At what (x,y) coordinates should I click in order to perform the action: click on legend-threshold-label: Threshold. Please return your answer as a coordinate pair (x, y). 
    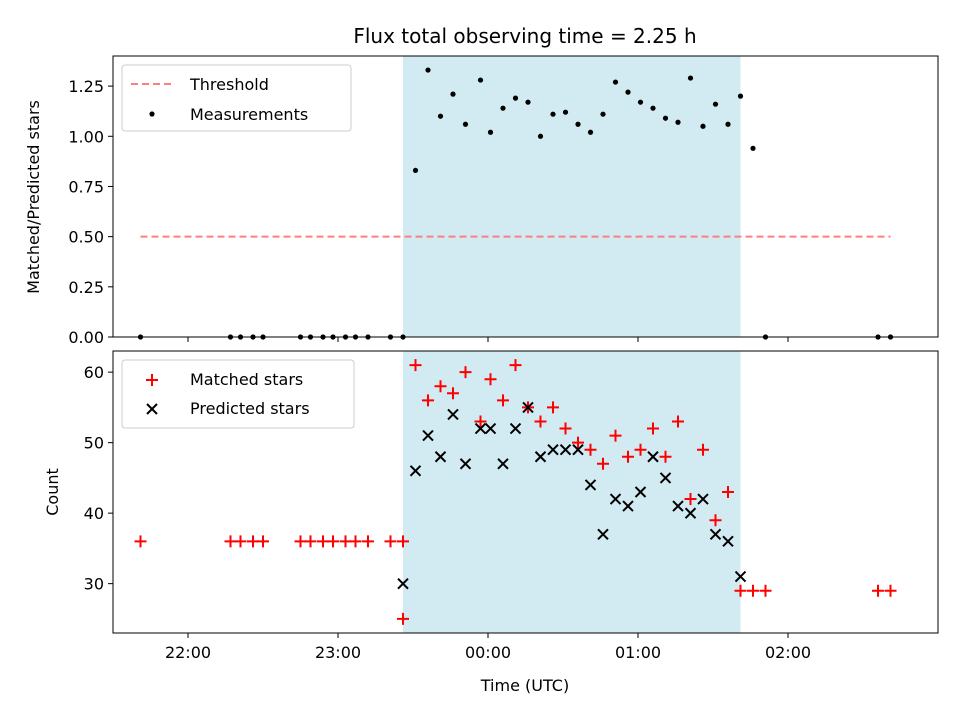
    Looking at the image, I should click on (229, 84).